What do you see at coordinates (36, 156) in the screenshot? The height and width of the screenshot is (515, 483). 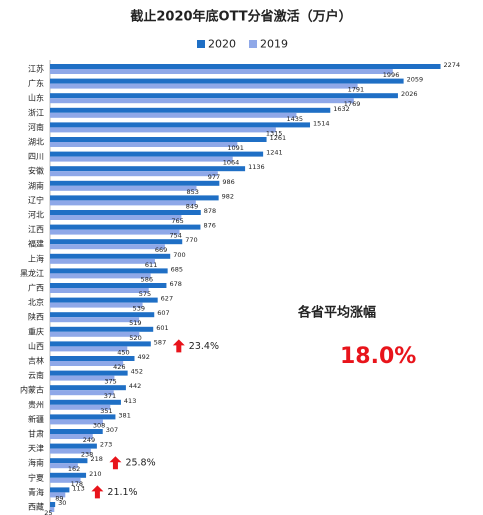 I see `category-label: 四川` at bounding box center [36, 156].